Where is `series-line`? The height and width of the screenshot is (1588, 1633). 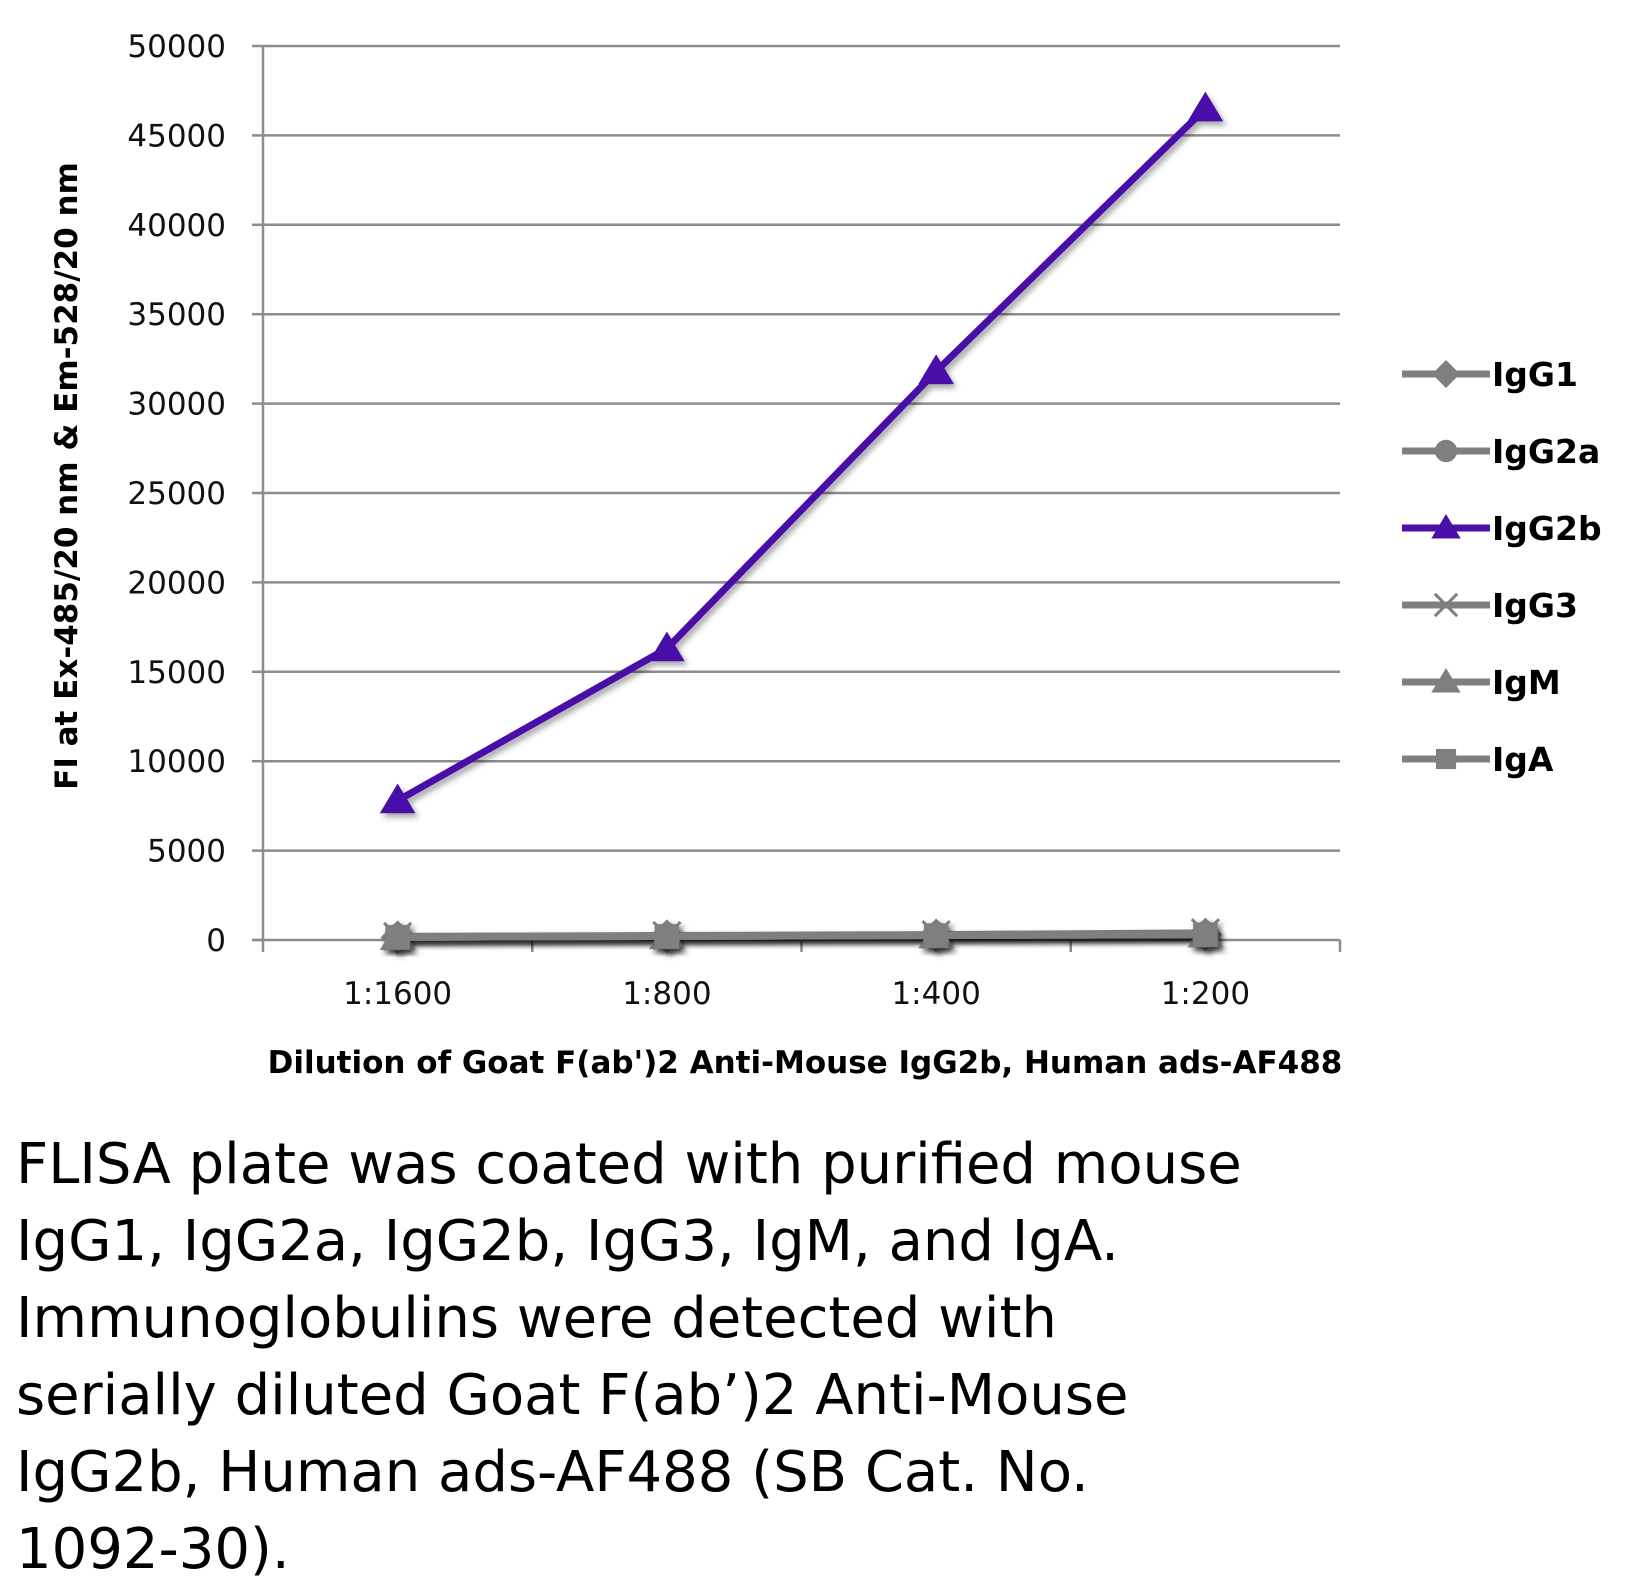
series-line is located at coordinates (801, 936).